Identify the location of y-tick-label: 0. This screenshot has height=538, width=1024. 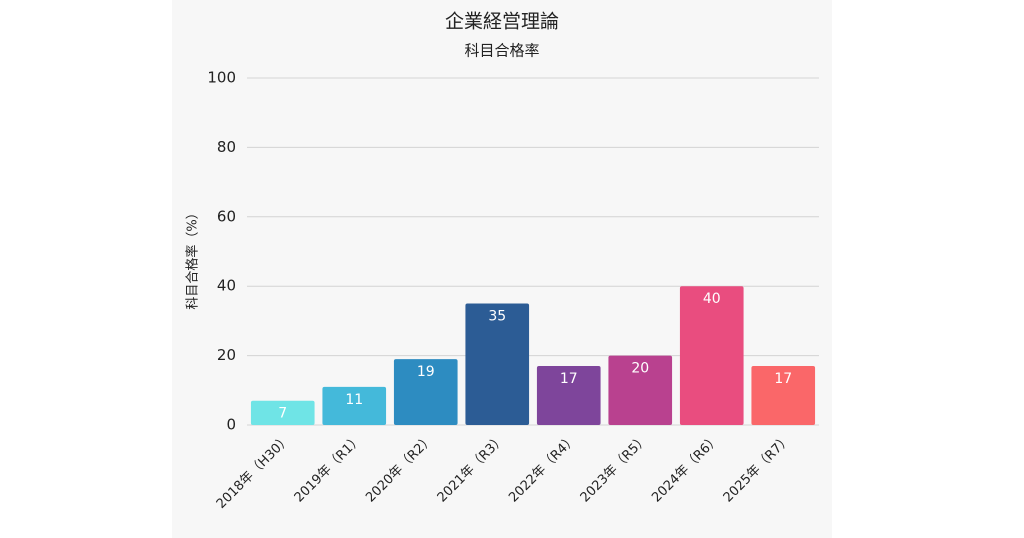
(231, 425).